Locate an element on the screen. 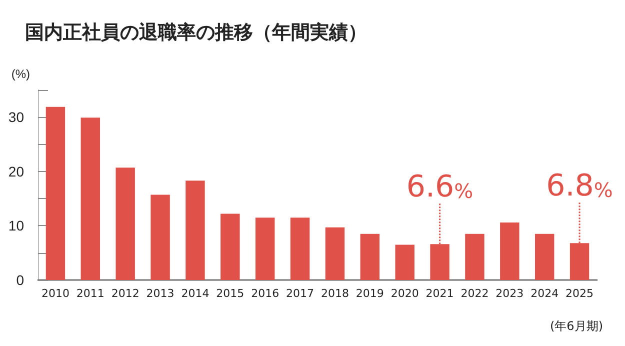 This screenshot has height=346, width=625. x-tick-label: 2014 is located at coordinates (195, 293).